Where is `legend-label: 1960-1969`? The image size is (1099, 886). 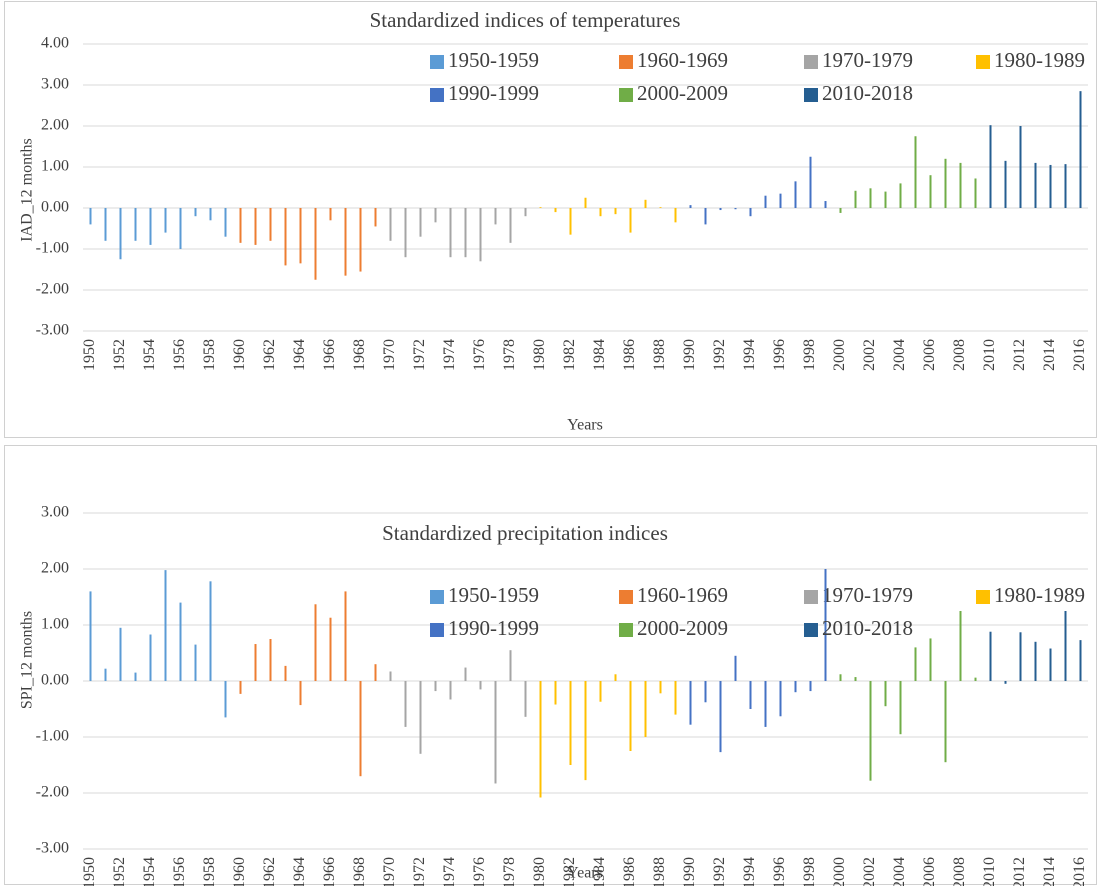
legend-label: 1960-1969 is located at coordinates (682, 595).